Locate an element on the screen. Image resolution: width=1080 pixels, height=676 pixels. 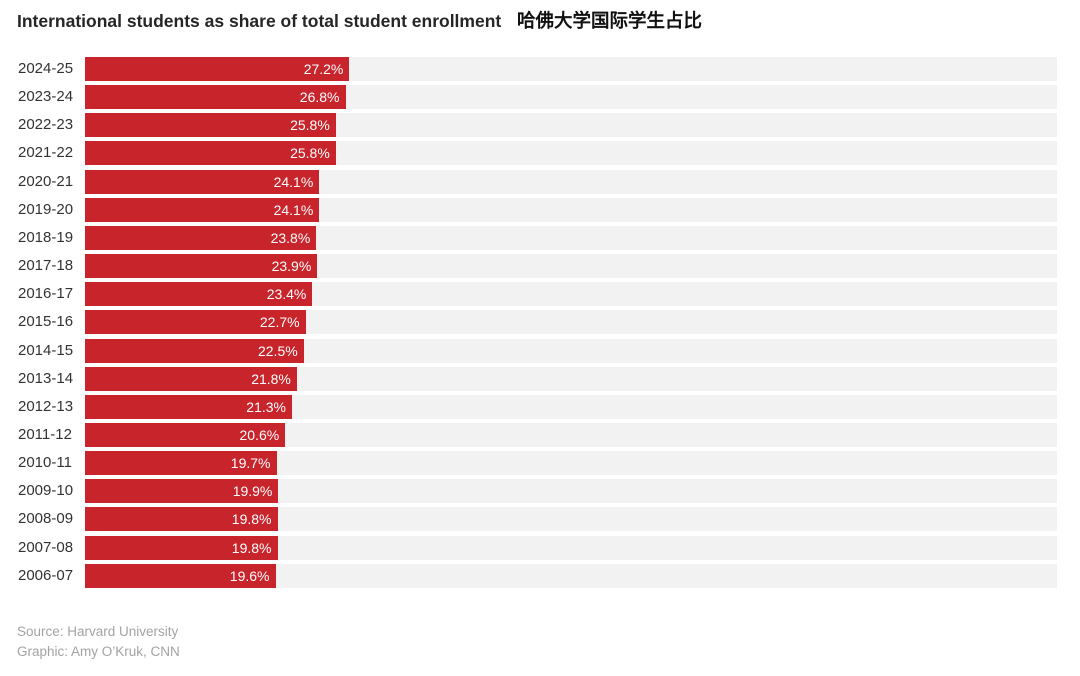
bar-row: 2013-14 21.8% is located at coordinates (528, 378).